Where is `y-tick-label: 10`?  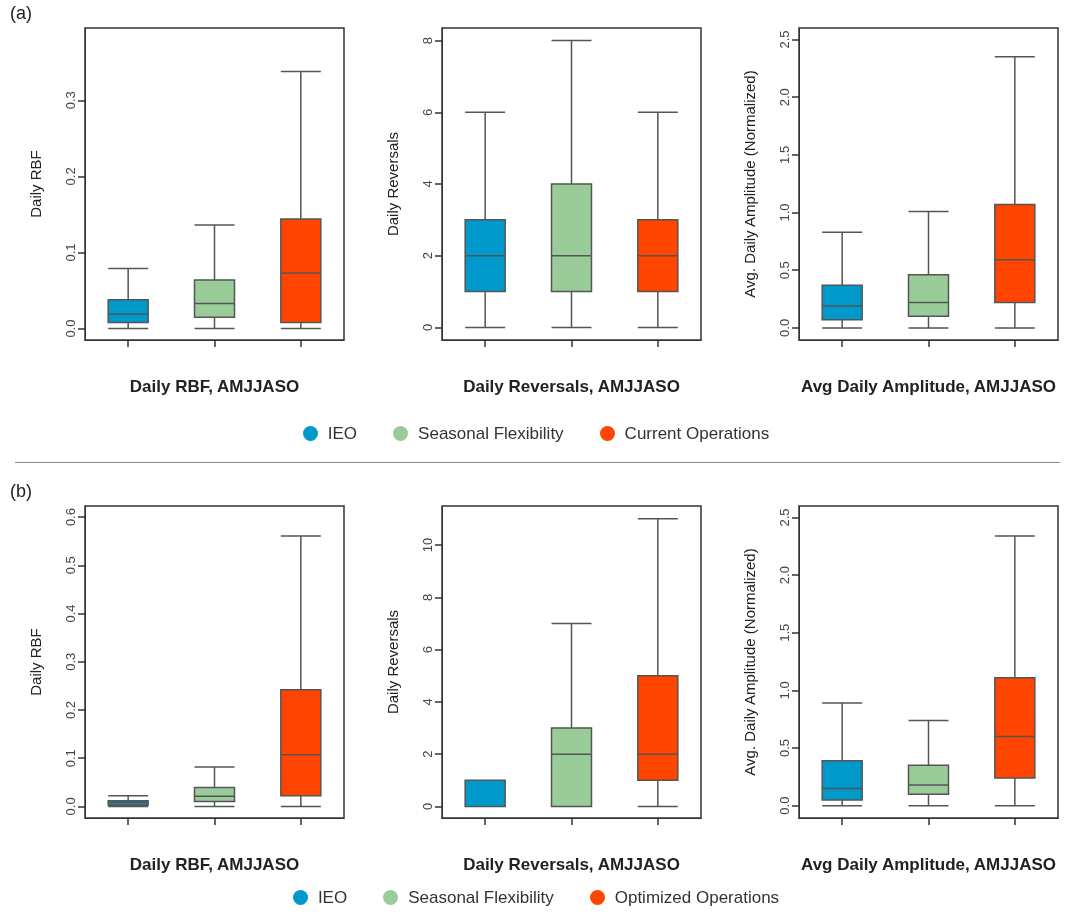
y-tick-label: 10 is located at coordinates (427, 545).